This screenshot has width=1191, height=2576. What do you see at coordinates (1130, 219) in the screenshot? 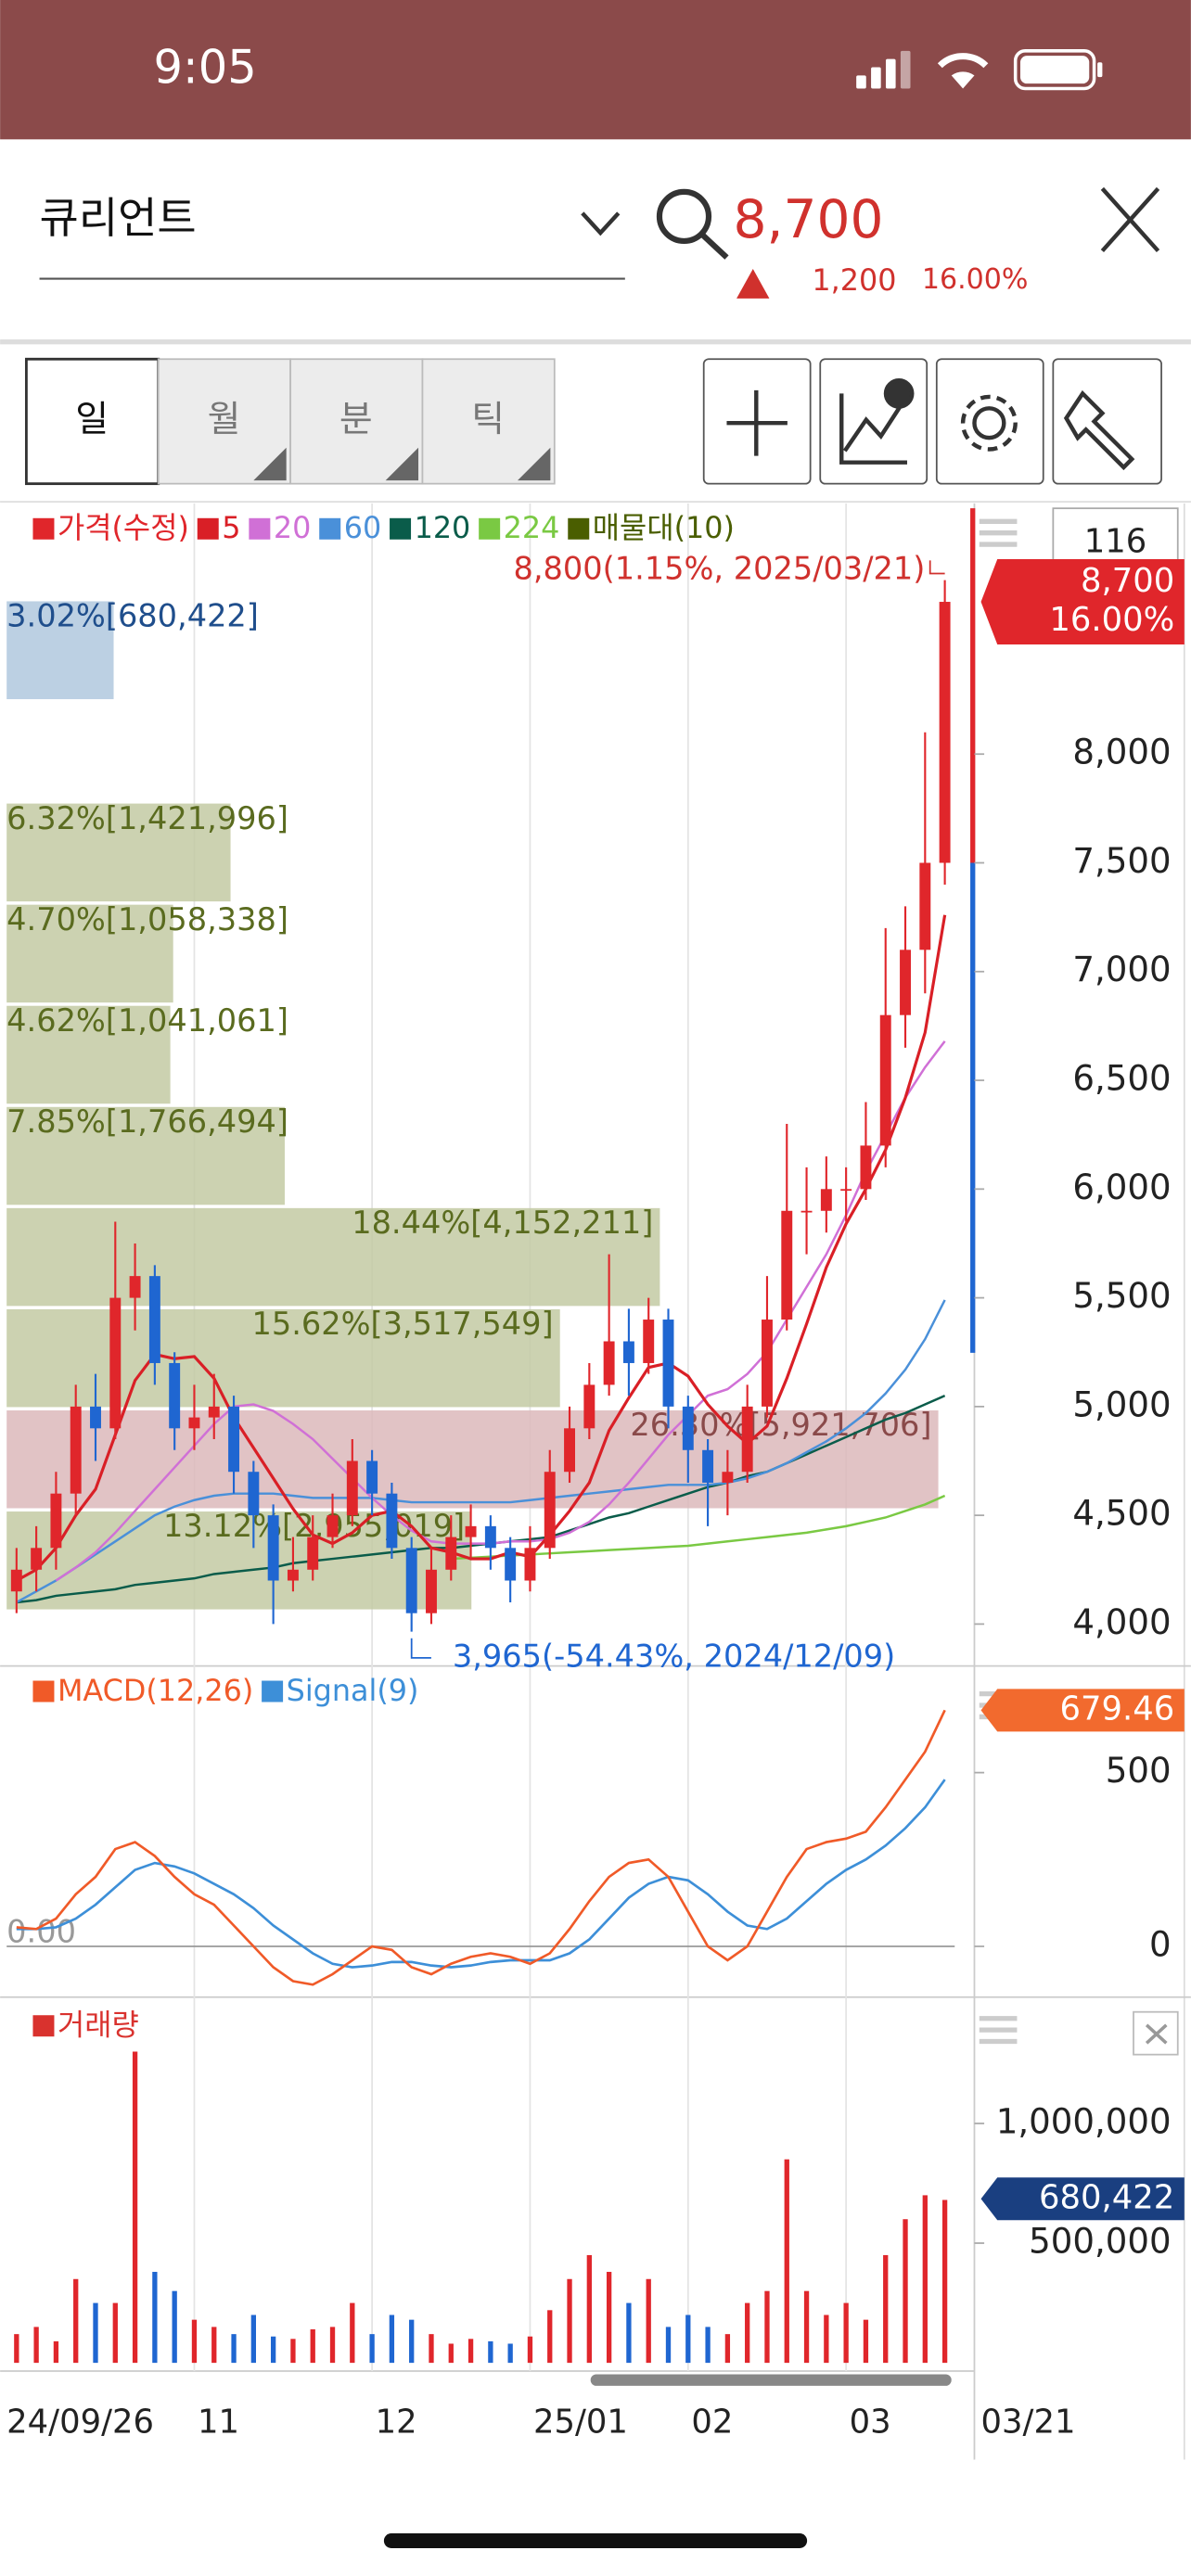
I see `close-icon` at bounding box center [1130, 219].